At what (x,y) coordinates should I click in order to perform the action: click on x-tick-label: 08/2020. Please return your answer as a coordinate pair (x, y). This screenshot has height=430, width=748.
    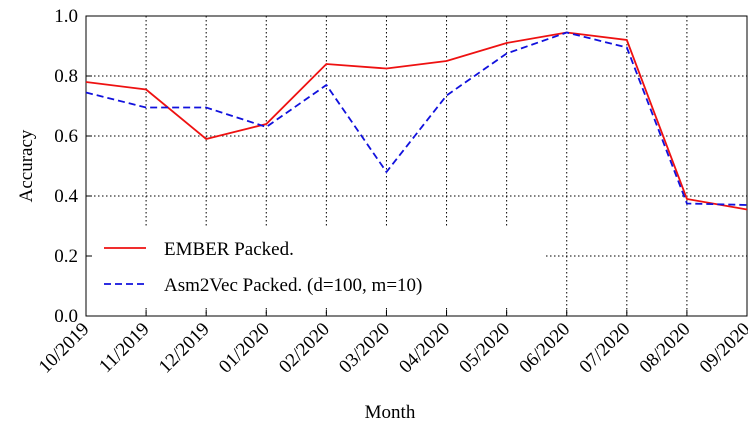
    Looking at the image, I should click on (665, 348).